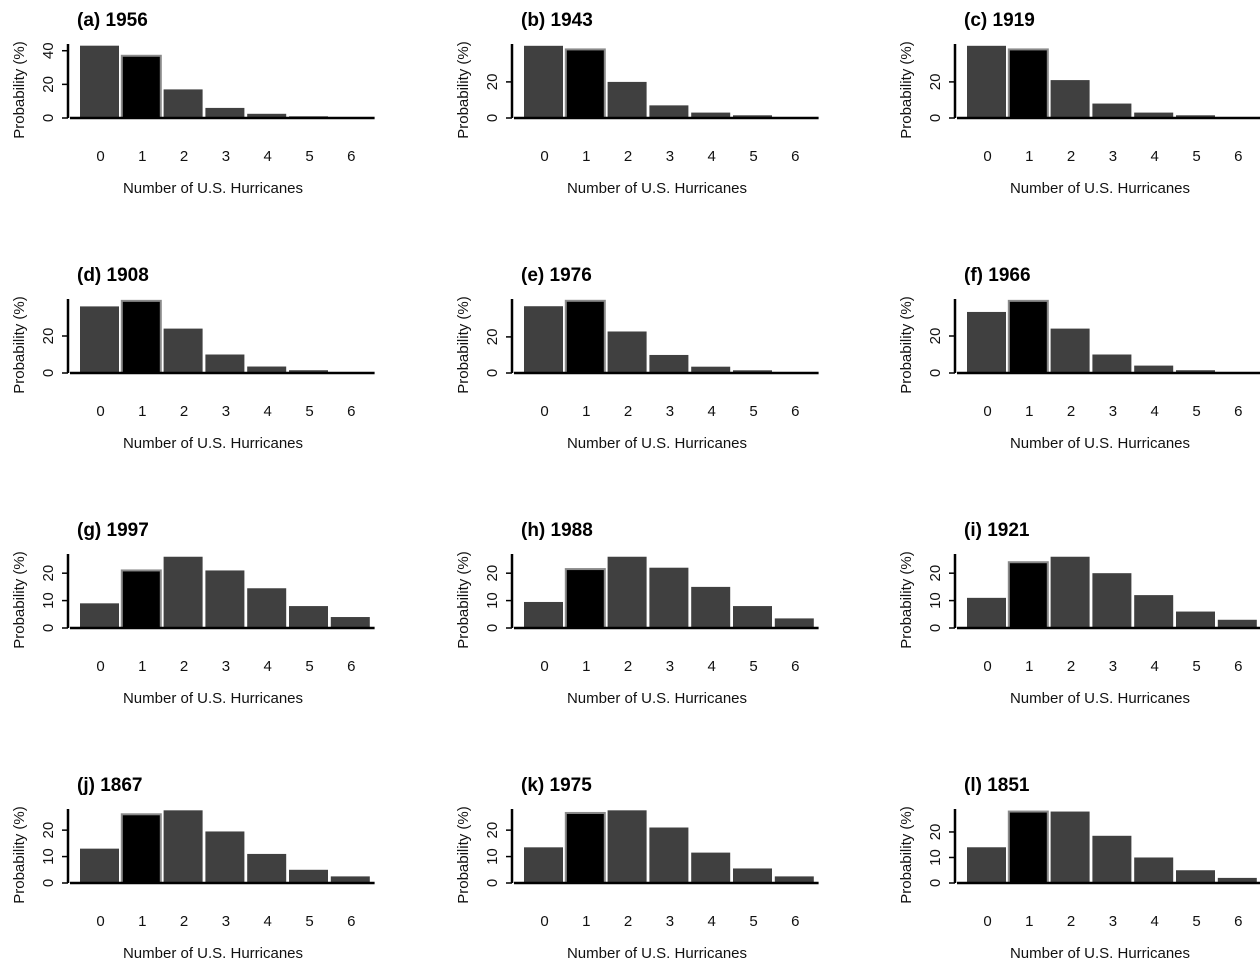 This screenshot has width=1260, height=962. Describe the element at coordinates (556, 785) in the screenshot. I see `panel-title: (k) 1975` at that location.